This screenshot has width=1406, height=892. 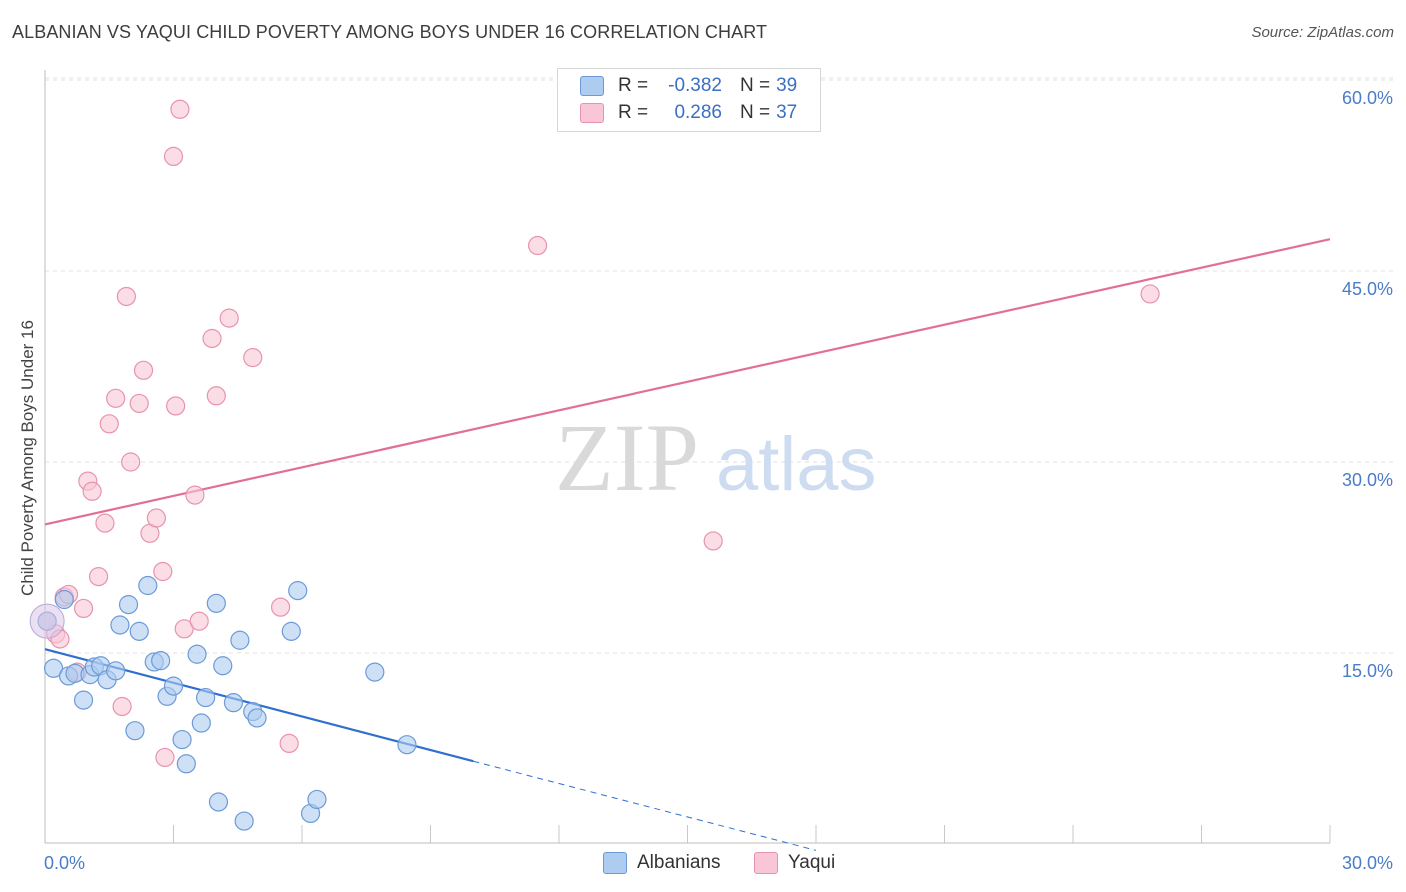 What do you see at coordinates (1367, 98) in the screenshot?
I see `y-tick-label: 60.0%` at bounding box center [1367, 98].